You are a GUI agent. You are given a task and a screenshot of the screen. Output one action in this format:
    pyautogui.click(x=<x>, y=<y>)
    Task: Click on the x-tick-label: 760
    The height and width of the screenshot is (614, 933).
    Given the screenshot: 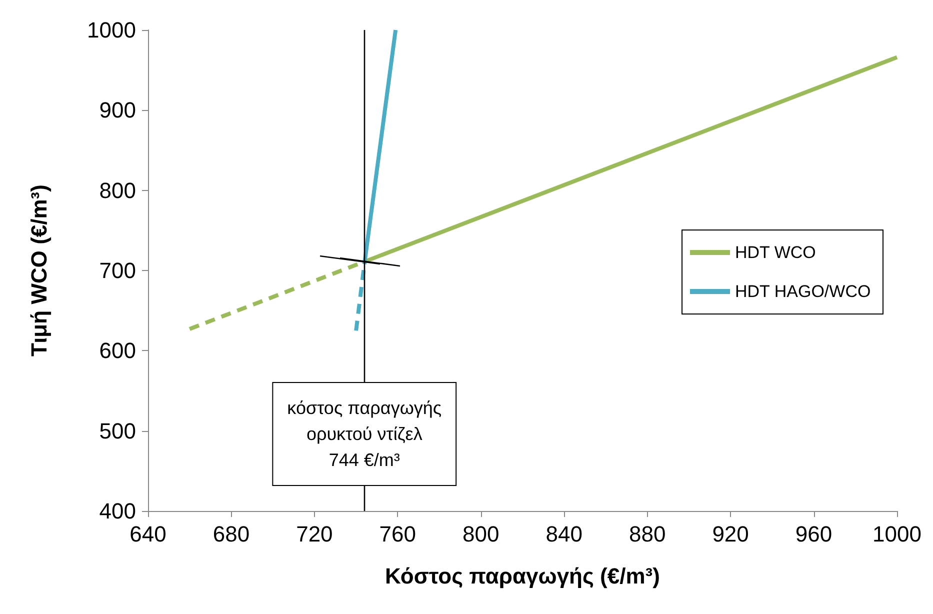 What is the action you would take?
    pyautogui.click(x=397, y=534)
    